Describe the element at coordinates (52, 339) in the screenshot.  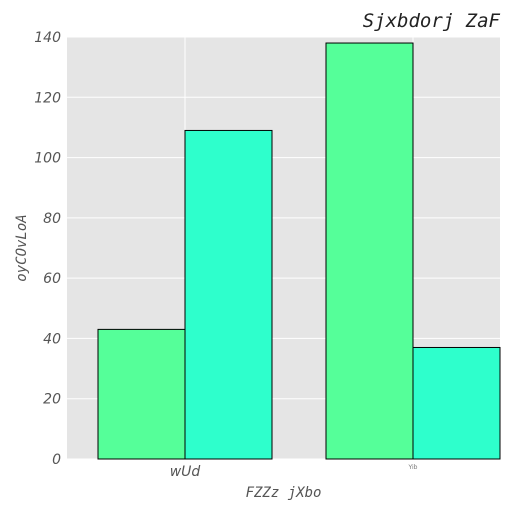
I see `y-tick-label: 40` at that location.